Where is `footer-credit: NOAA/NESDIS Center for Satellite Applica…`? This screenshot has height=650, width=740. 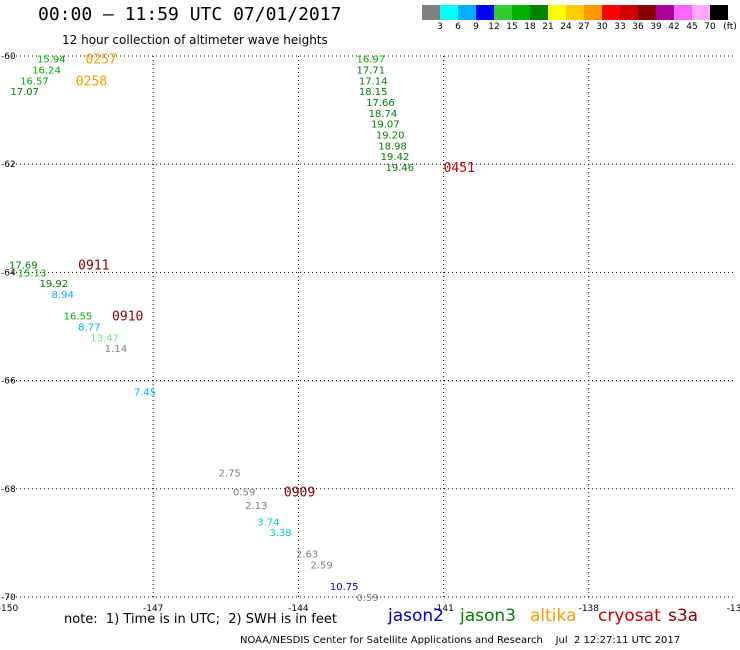
footer-credit: NOAA/NESDIS Center for Satellite Applica… is located at coordinates (460, 640).